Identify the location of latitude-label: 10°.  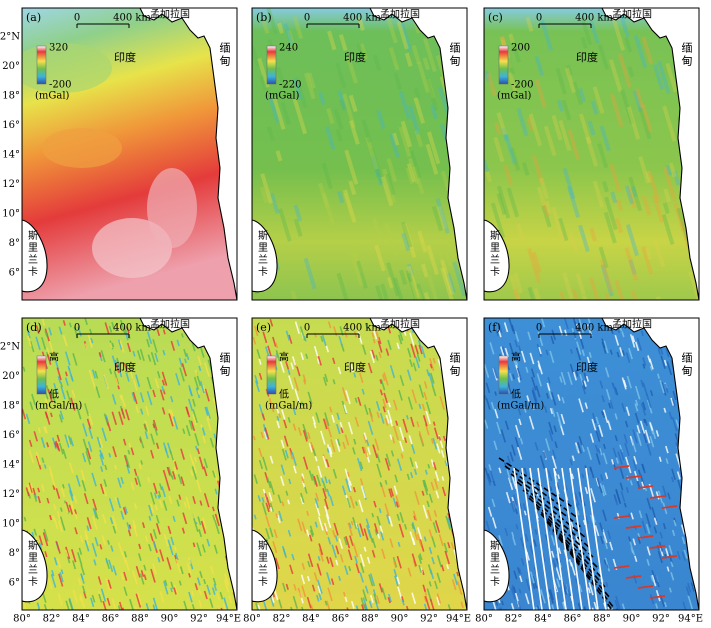
(11, 524).